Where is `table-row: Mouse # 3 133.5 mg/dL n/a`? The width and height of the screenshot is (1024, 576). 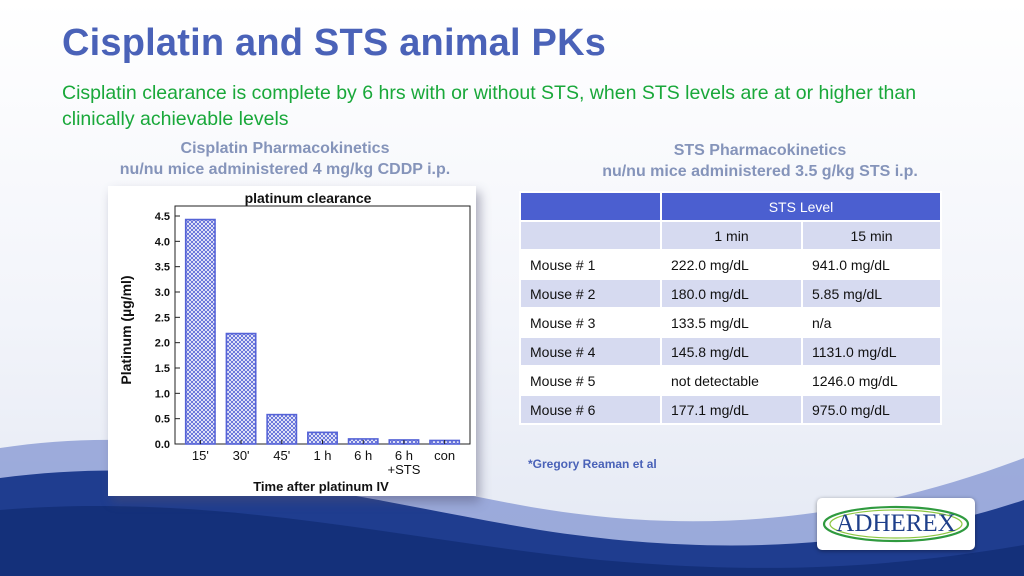 table-row: Mouse # 3 133.5 mg/dL n/a is located at coordinates (730, 322).